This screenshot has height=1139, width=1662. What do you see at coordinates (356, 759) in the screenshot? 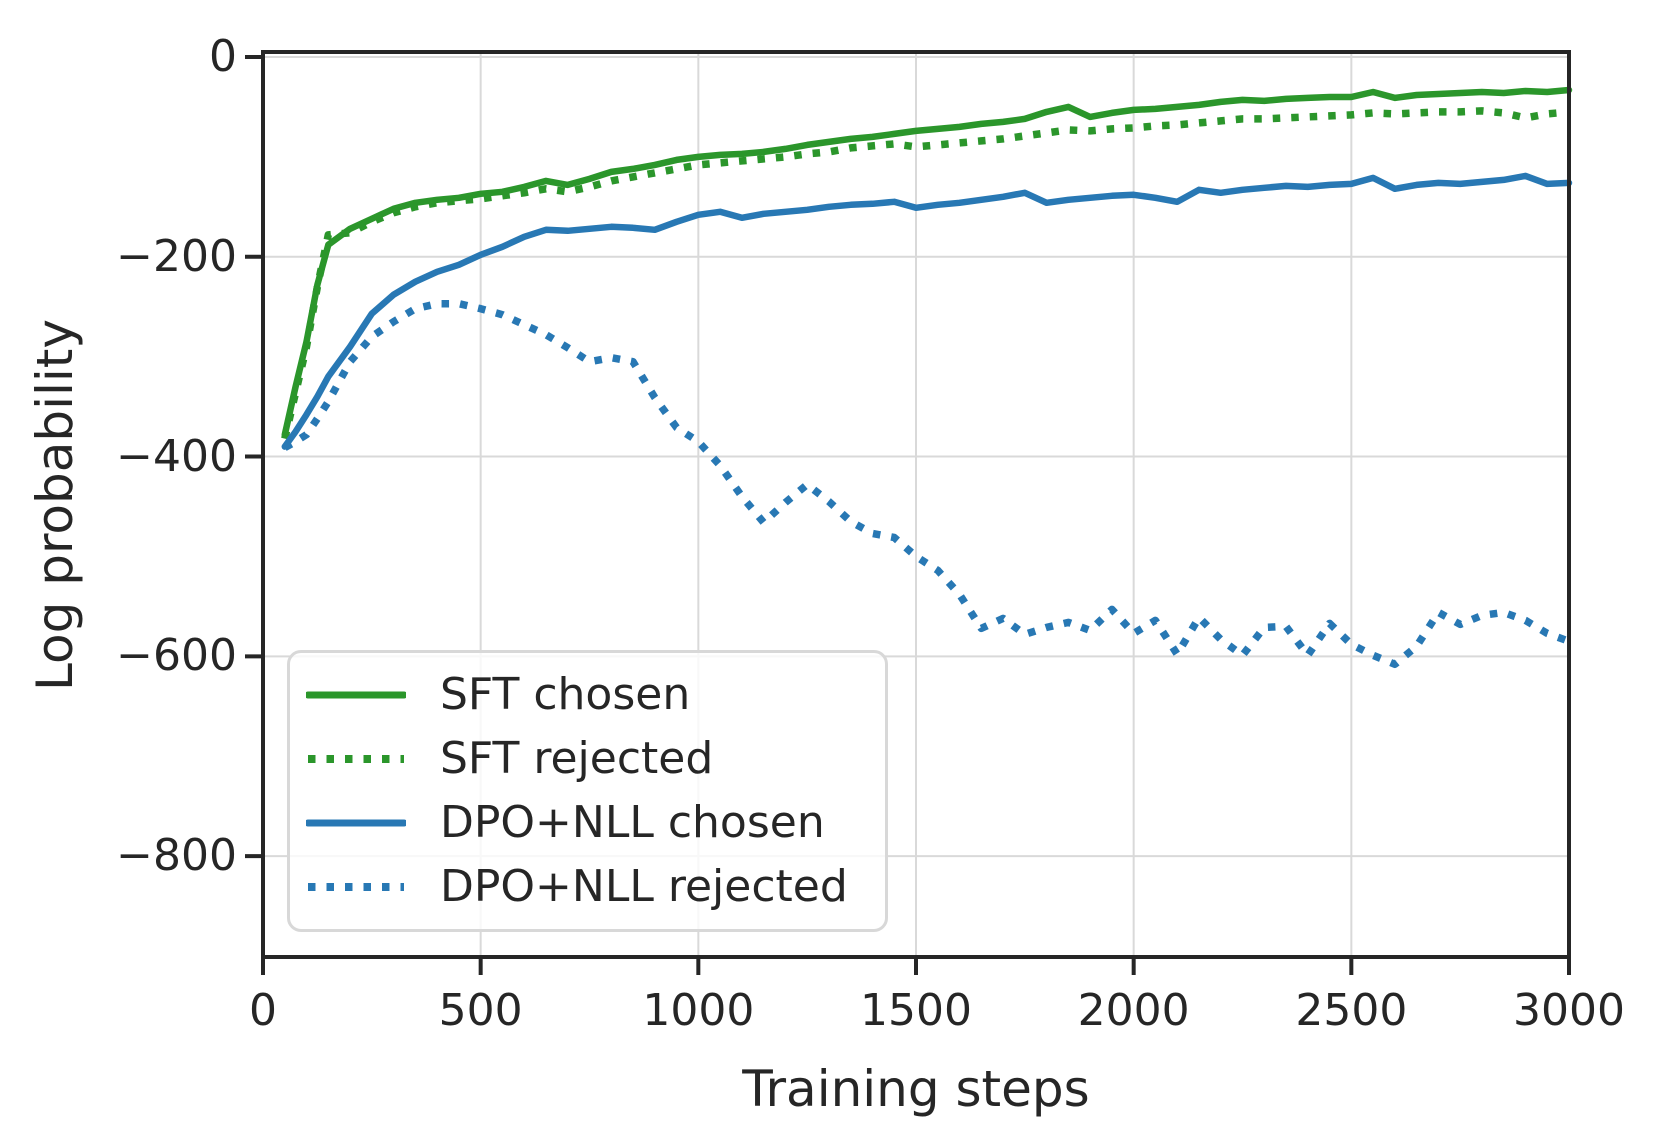
I see `legend-line-sample-sft-rejected` at bounding box center [356, 759].